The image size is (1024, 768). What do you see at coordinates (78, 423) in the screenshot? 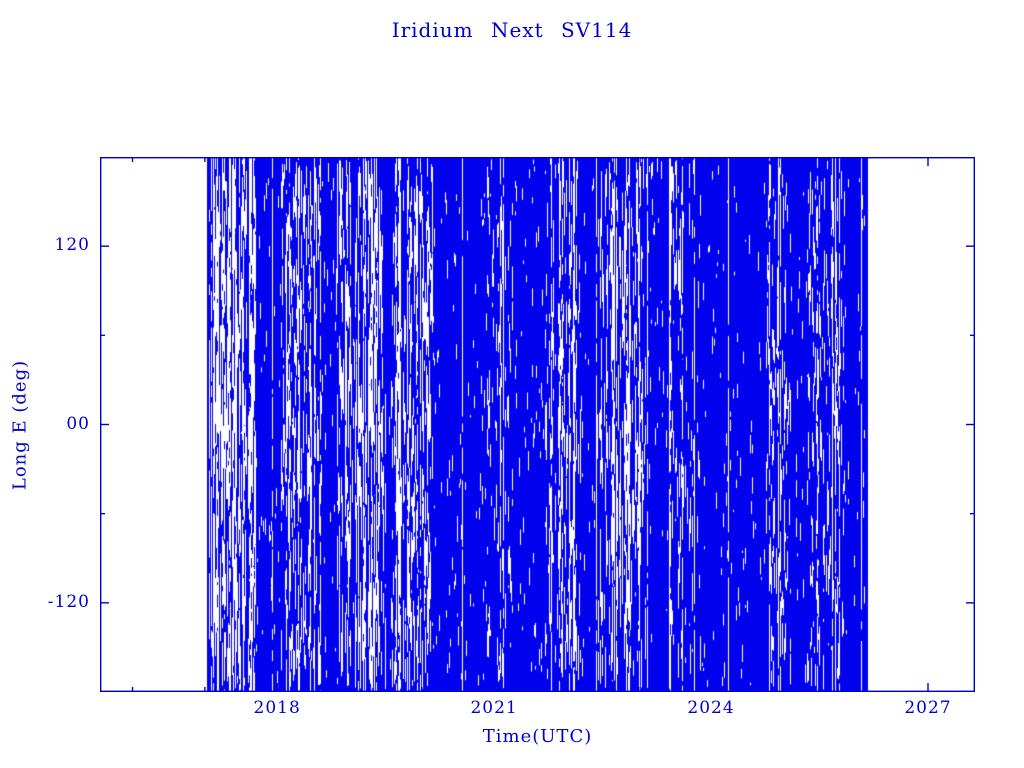
I see `y-tick-label: 00` at bounding box center [78, 423].